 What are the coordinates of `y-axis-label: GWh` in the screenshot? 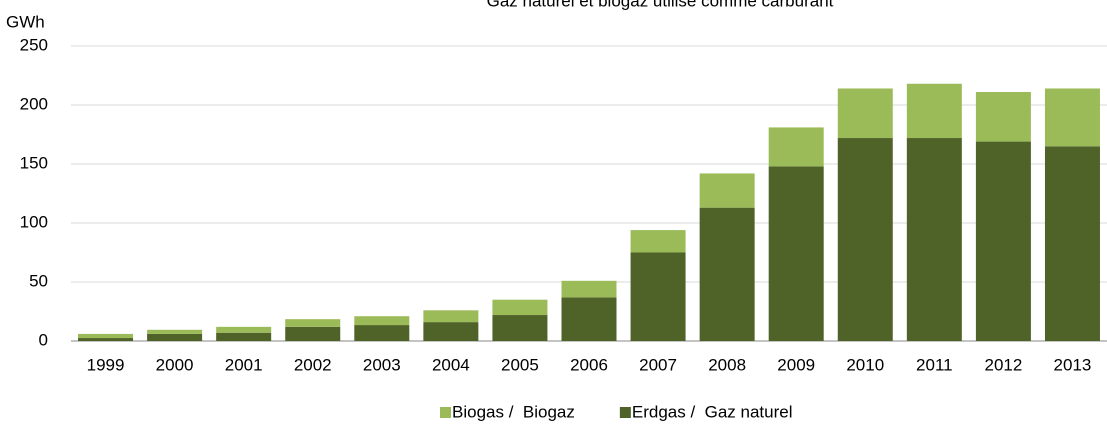 It's located at (25, 21).